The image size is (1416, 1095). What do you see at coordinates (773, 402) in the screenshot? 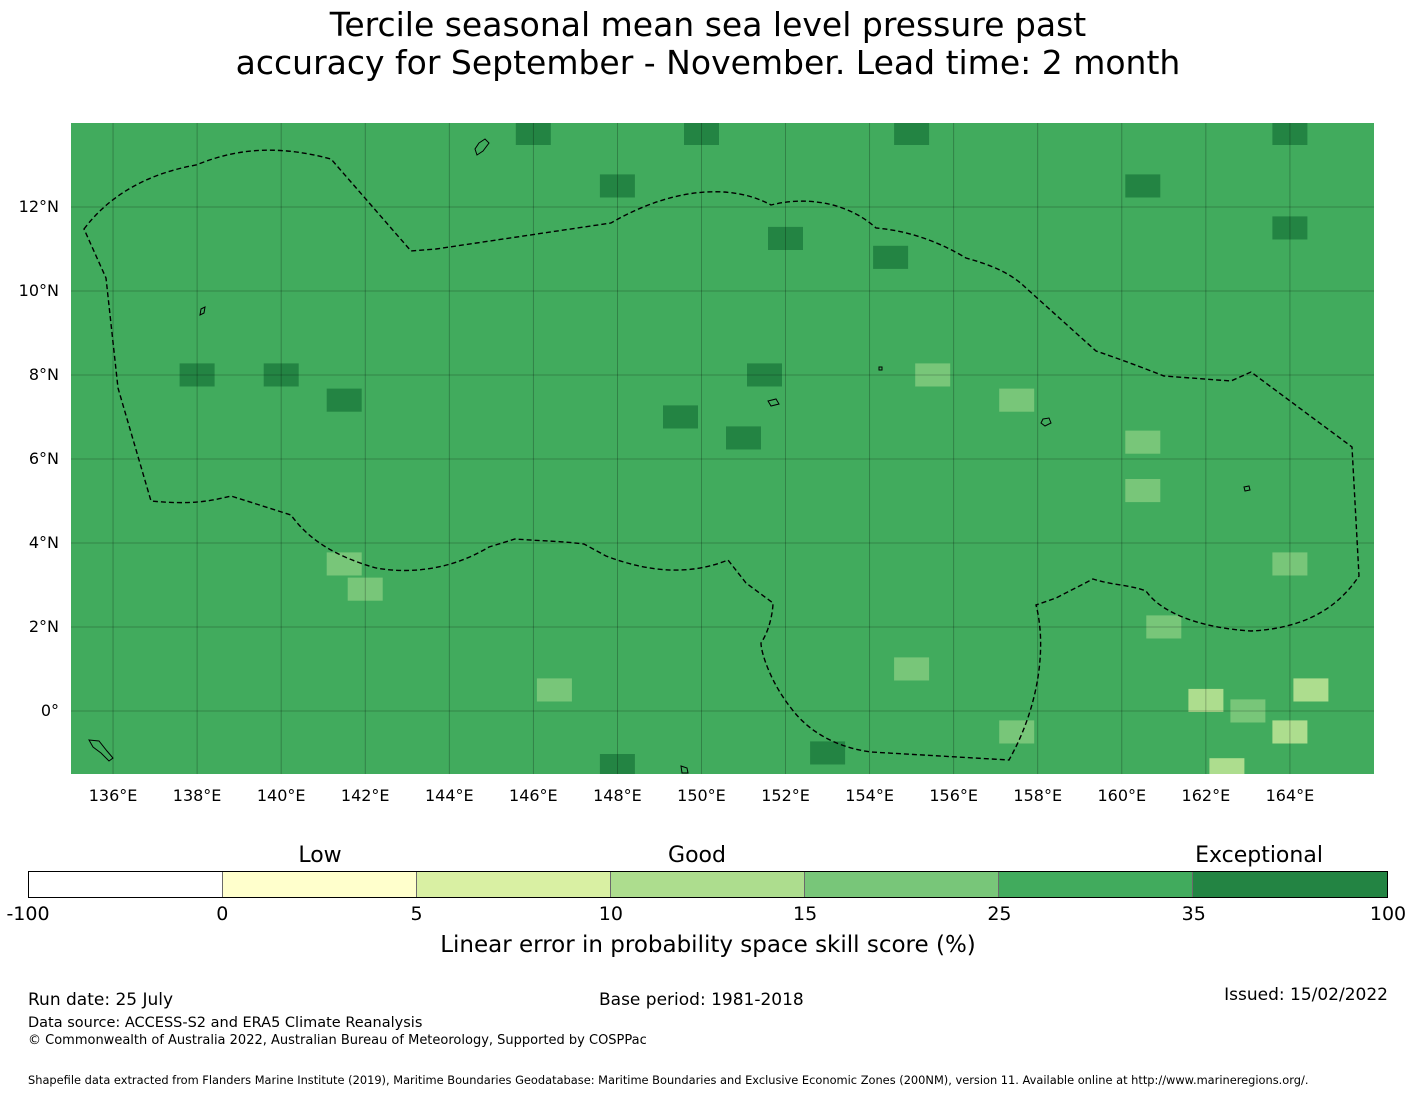
I see `chuuk-island` at bounding box center [773, 402].